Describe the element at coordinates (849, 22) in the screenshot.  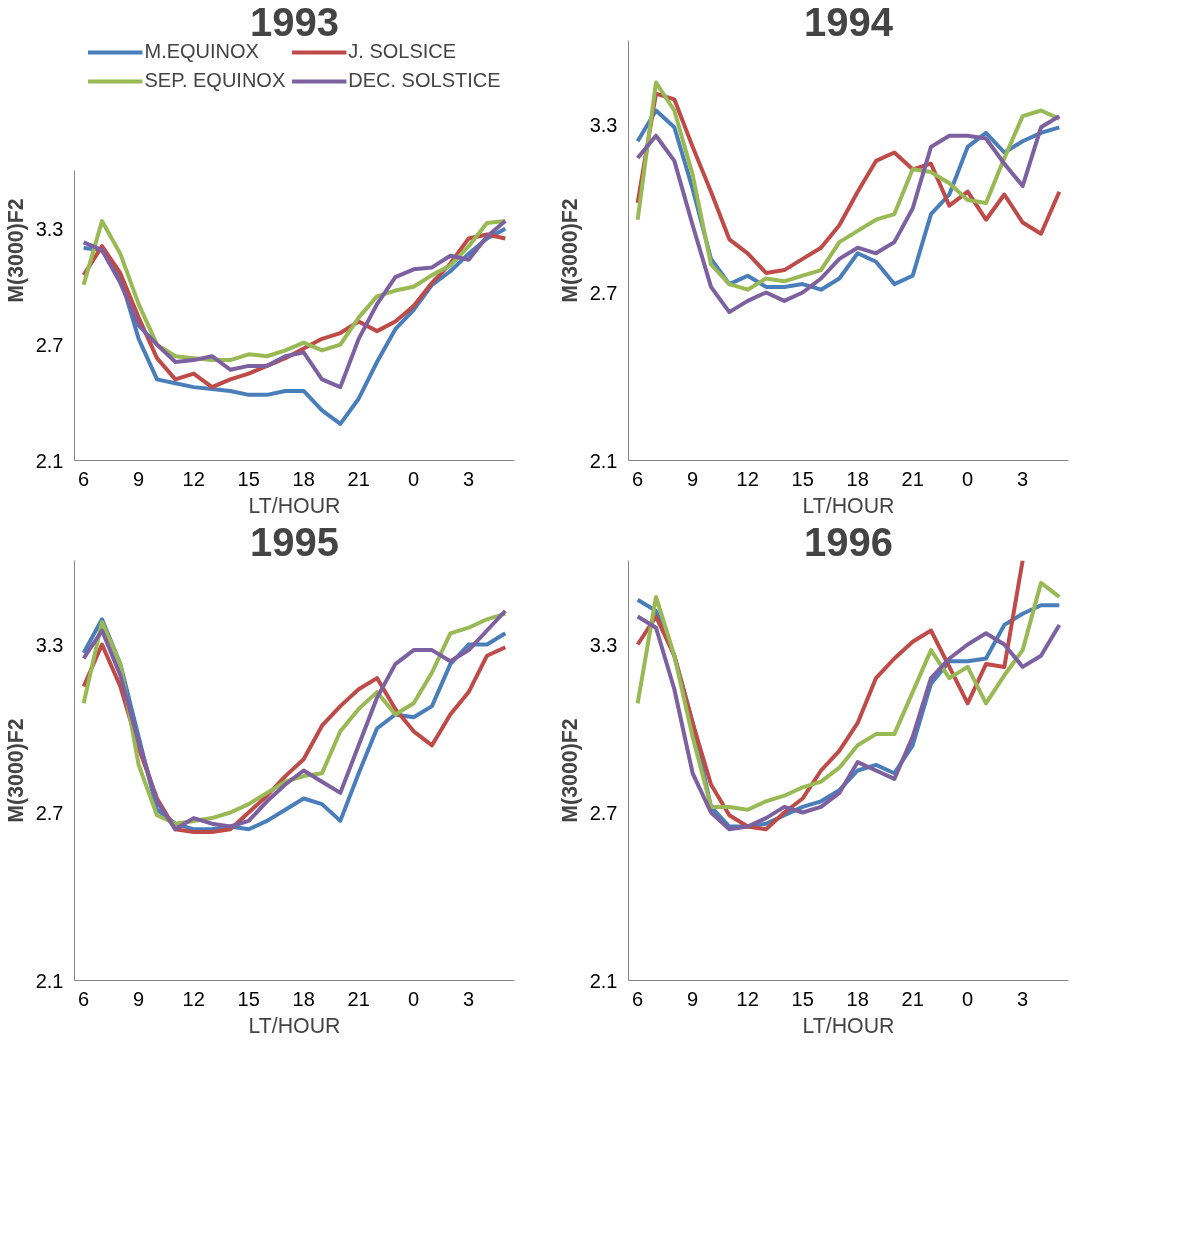
I see `chart-title: 1994` at that location.